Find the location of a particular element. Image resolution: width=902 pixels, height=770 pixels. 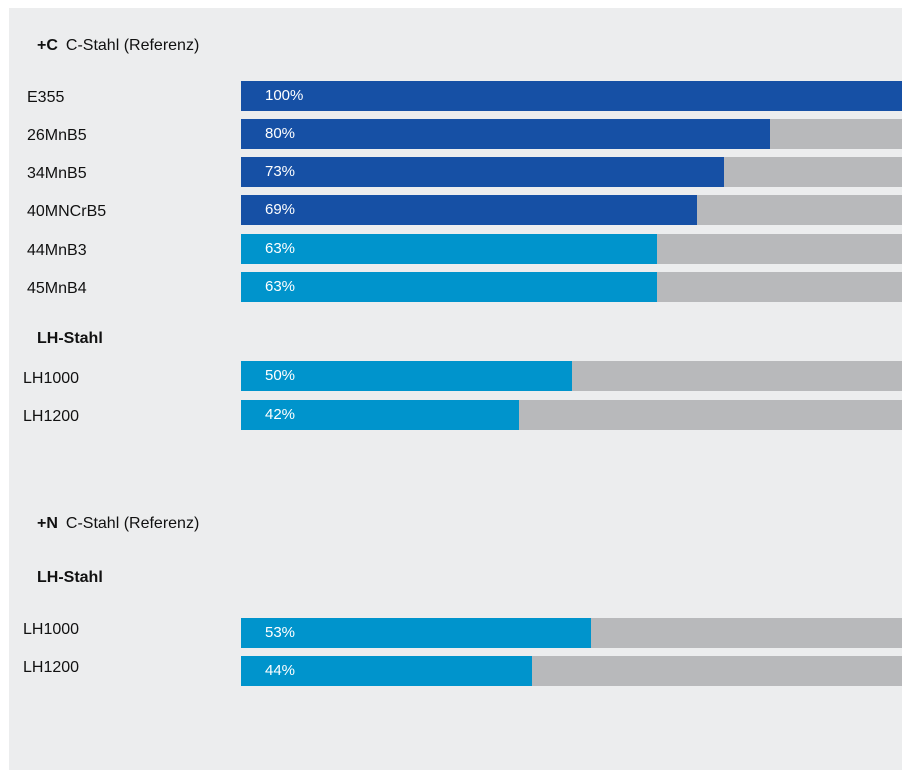

row-label-26mnb5-c: 26MnB5 is located at coordinates (57, 135).